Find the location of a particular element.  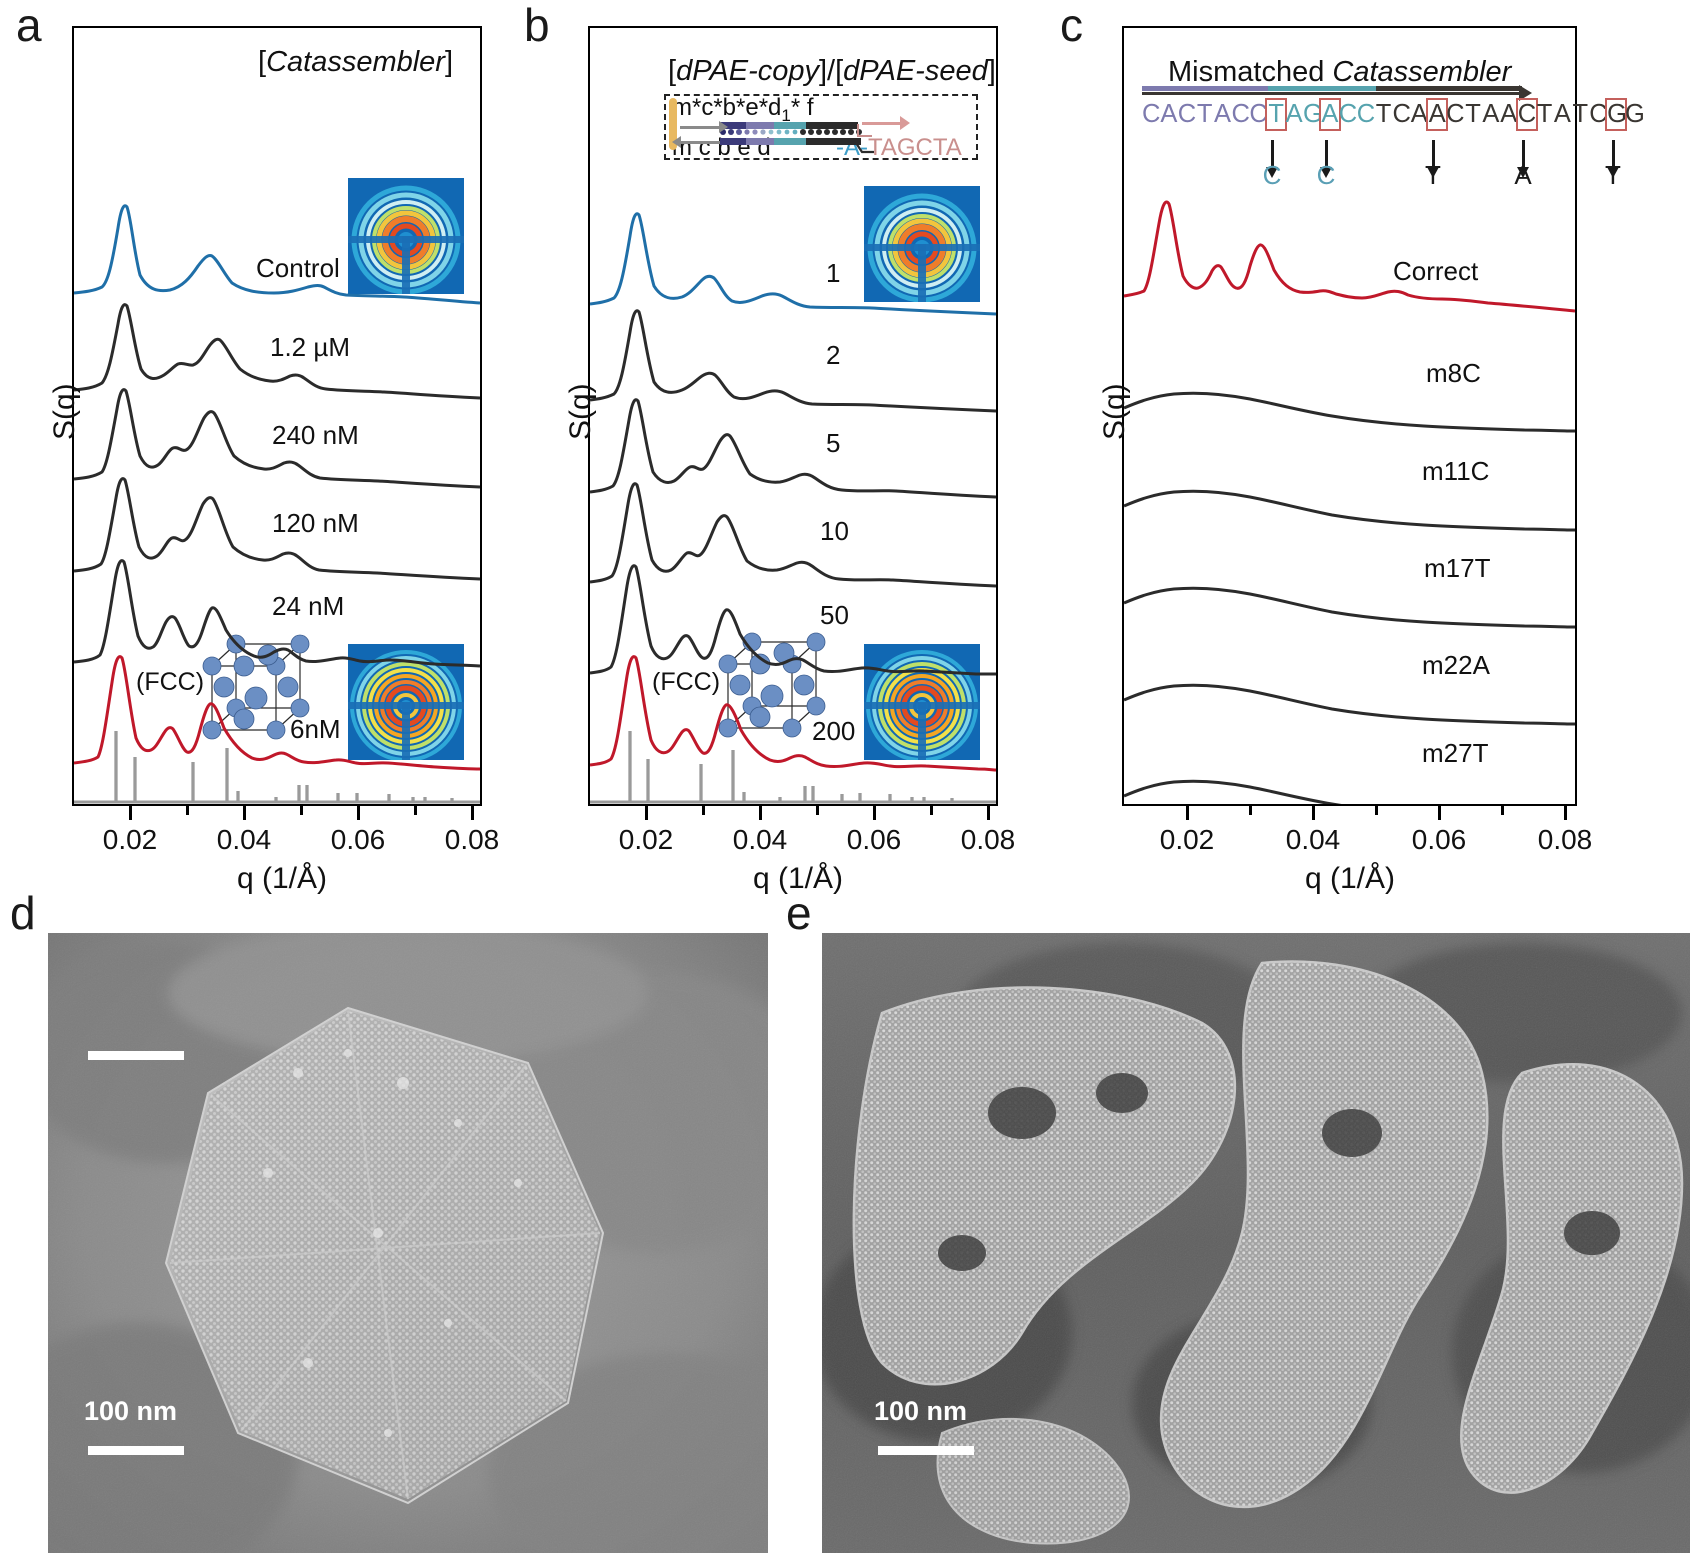

arrow-right-icon is located at coordinates (704, 126).